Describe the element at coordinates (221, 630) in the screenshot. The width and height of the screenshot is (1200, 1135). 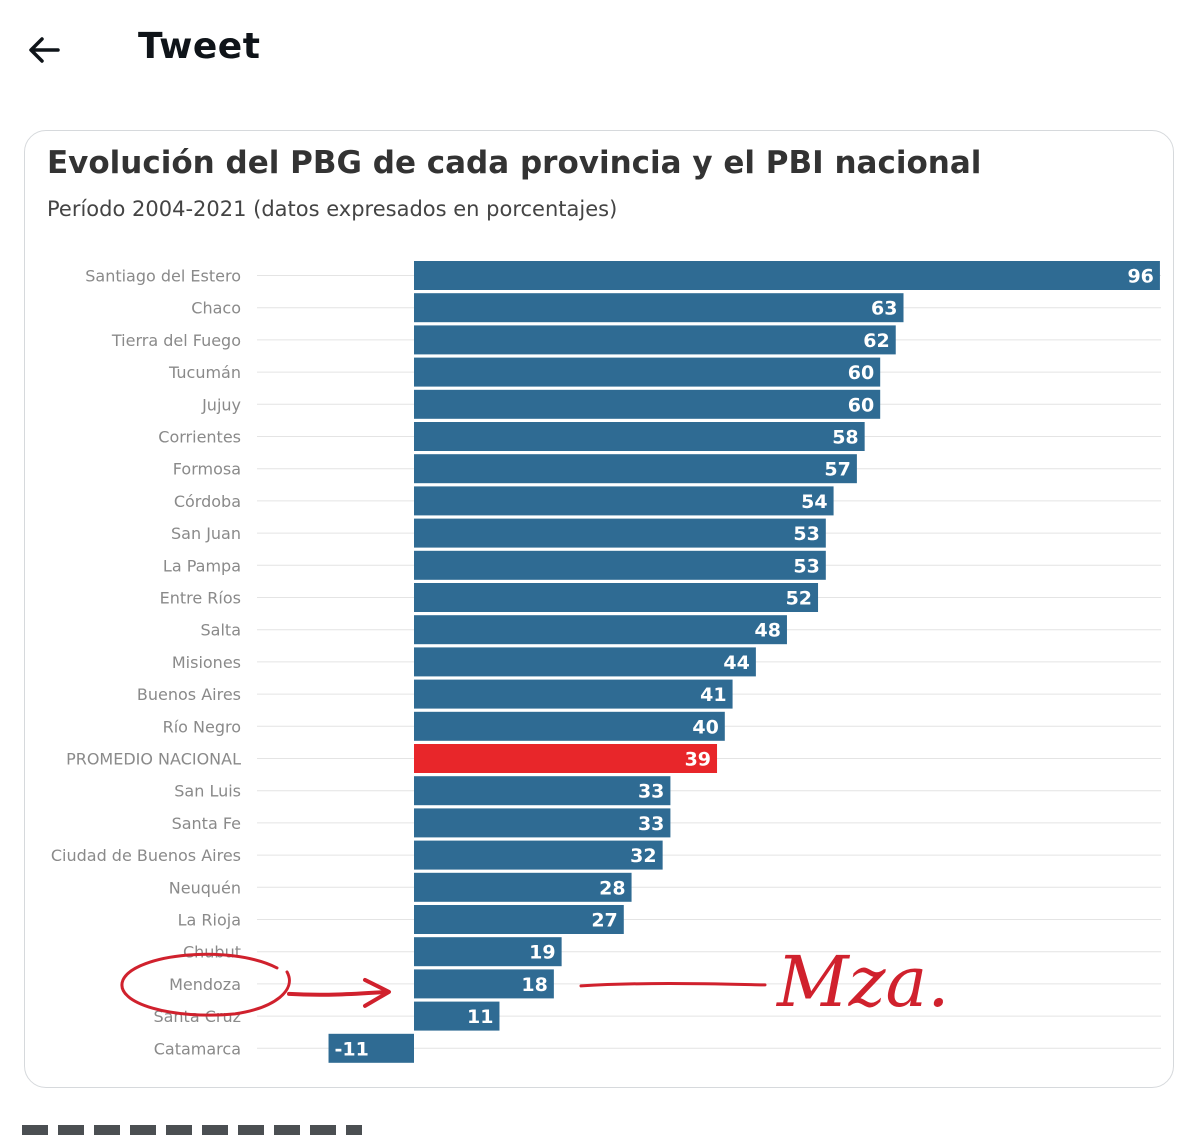
I see `category-label: Salta` at that location.